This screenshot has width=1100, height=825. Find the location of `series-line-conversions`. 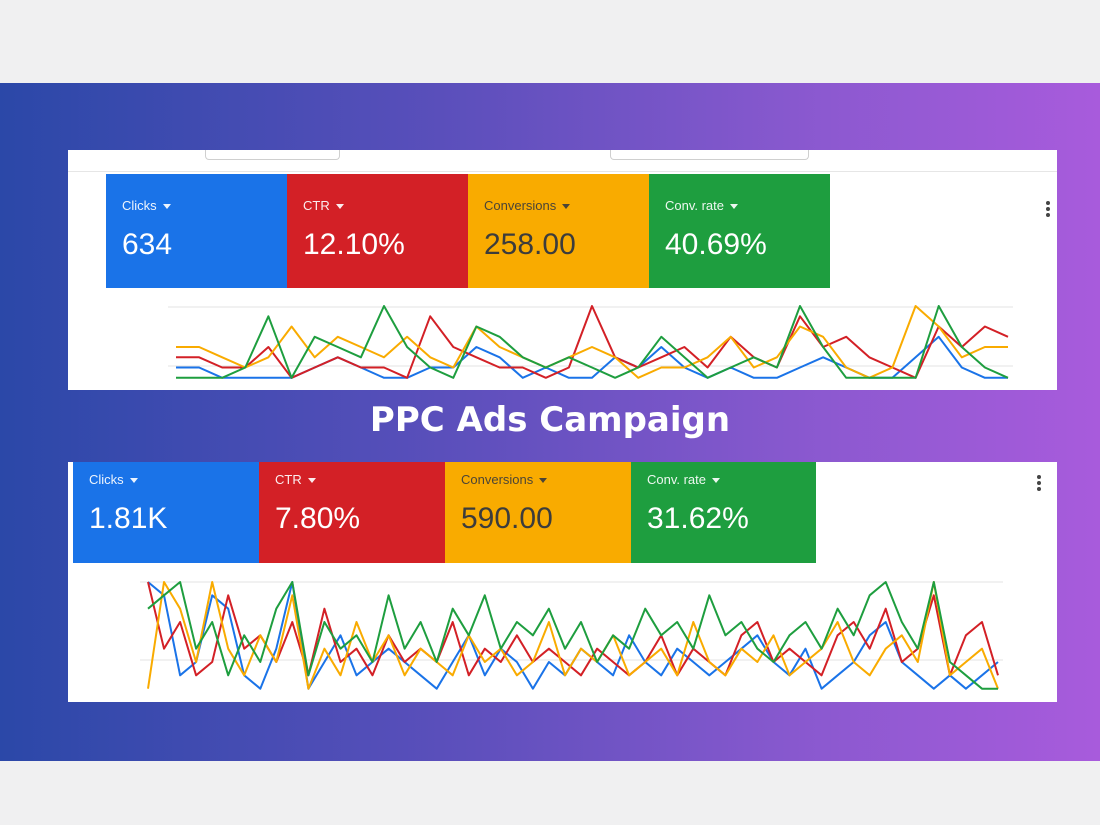

series-line-conversions is located at coordinates (573, 635).